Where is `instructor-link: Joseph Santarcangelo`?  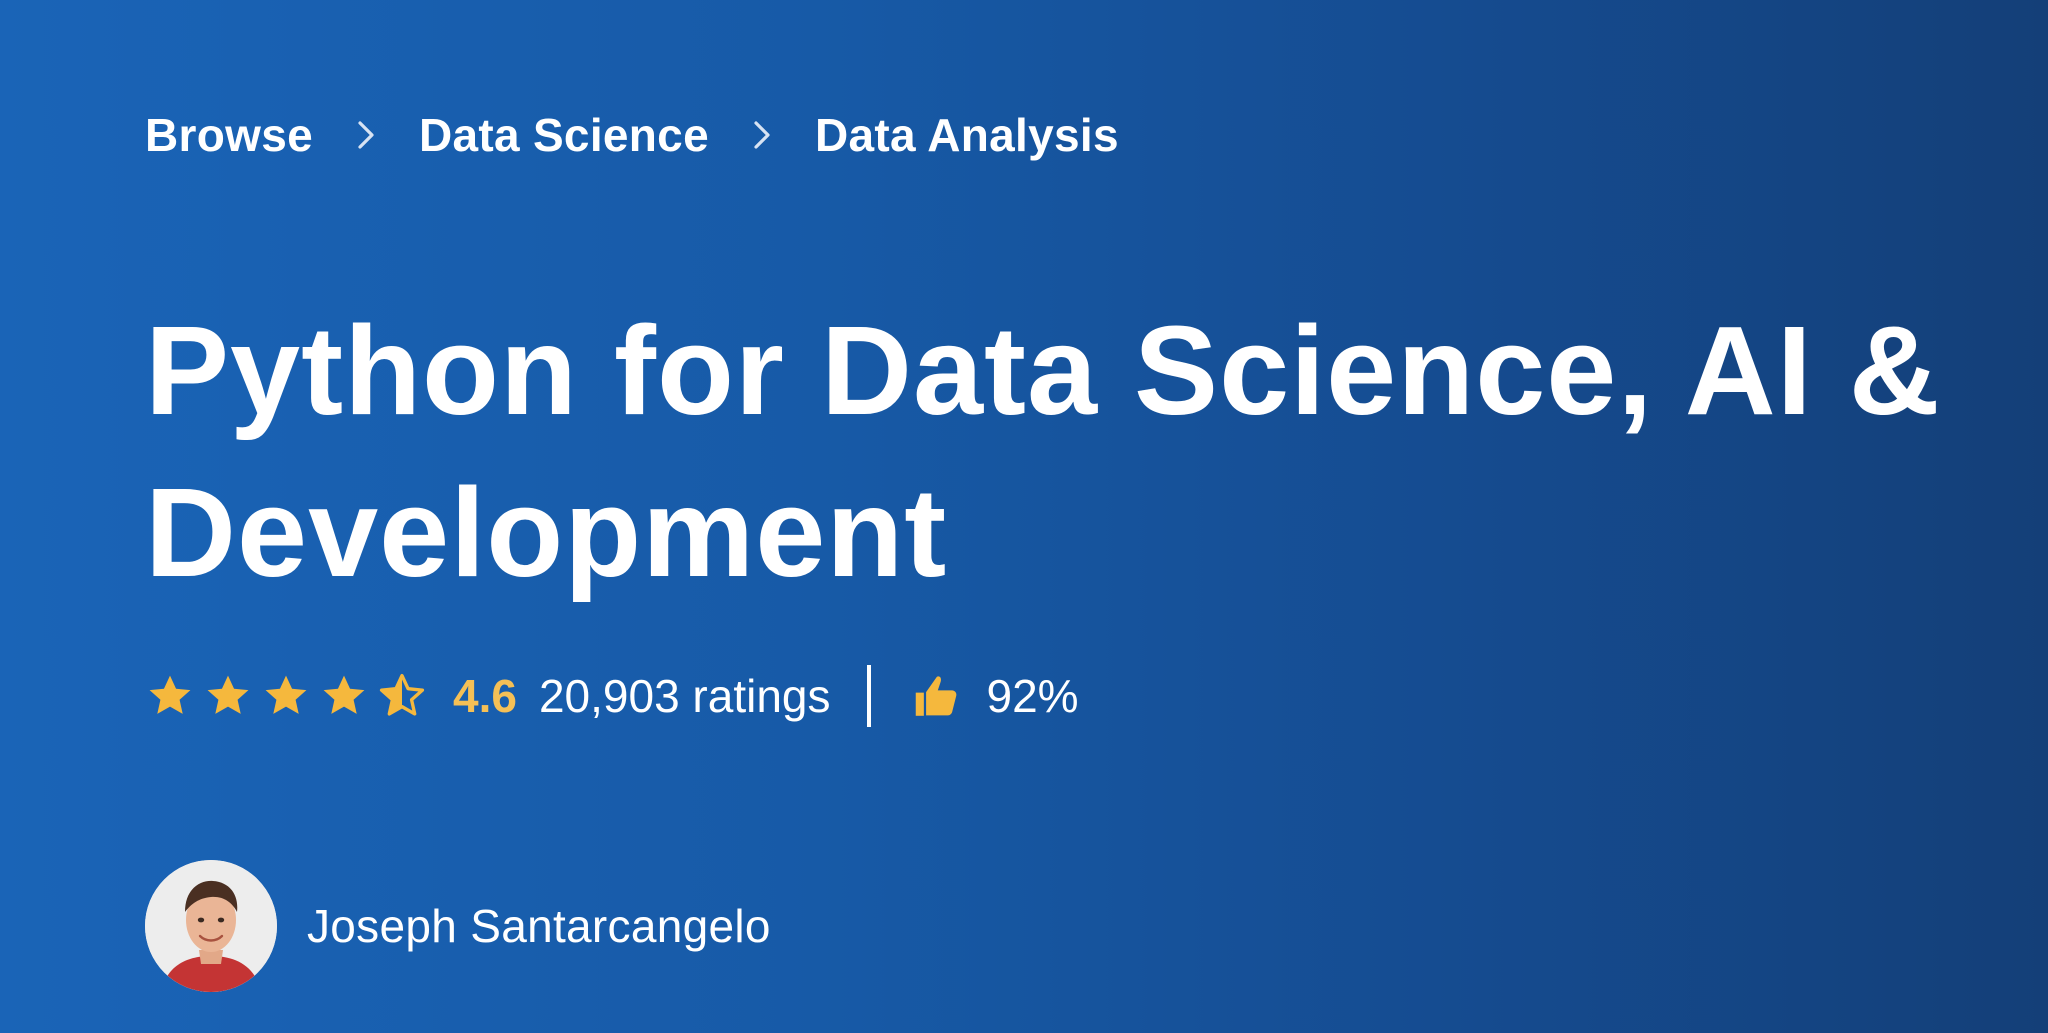
instructor-link: Joseph Santarcangelo is located at coordinates (458, 926).